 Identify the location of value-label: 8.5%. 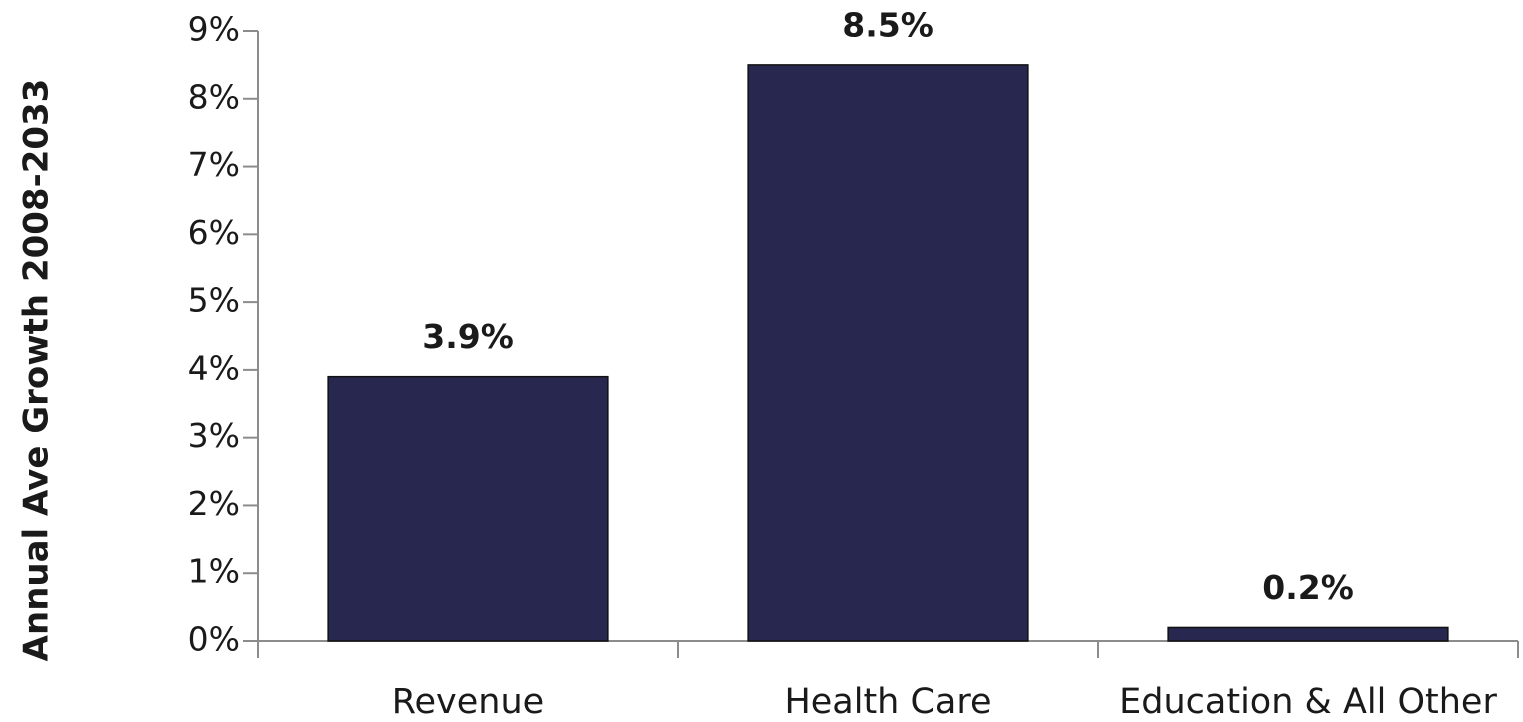
(888, 24).